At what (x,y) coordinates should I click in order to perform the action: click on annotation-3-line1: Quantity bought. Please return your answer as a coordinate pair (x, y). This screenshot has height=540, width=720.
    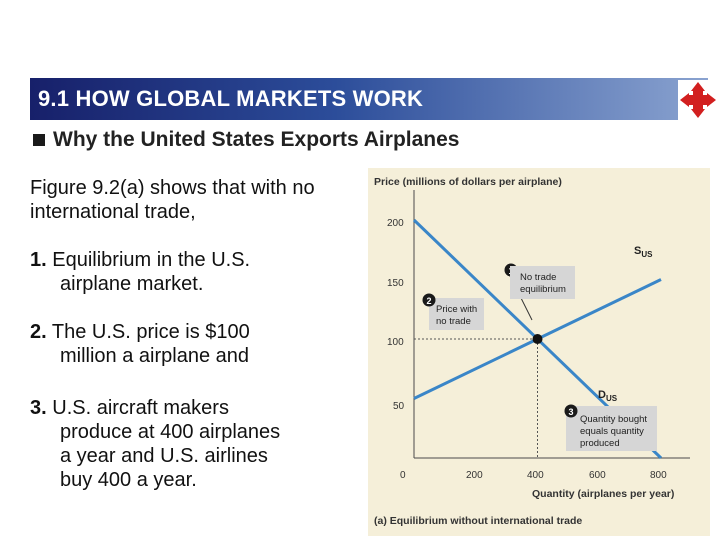
    Looking at the image, I should click on (613, 419).